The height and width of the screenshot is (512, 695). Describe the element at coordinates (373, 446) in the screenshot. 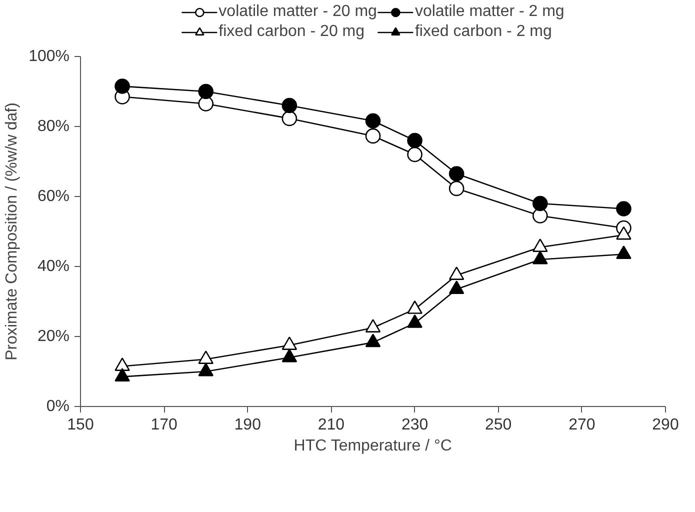

I see `x-axis-title: HTC Temperature / °C` at that location.